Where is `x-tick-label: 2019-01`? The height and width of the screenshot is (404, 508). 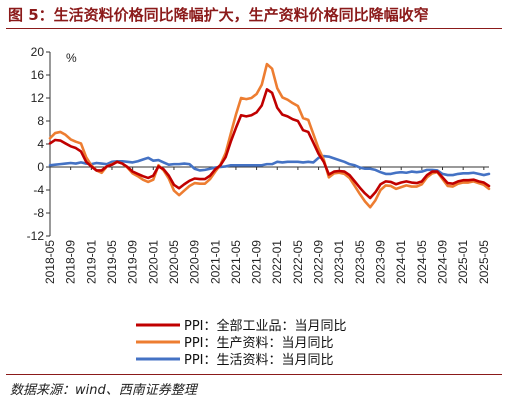
x-tick-label: 2019-01 is located at coordinates (91, 262).